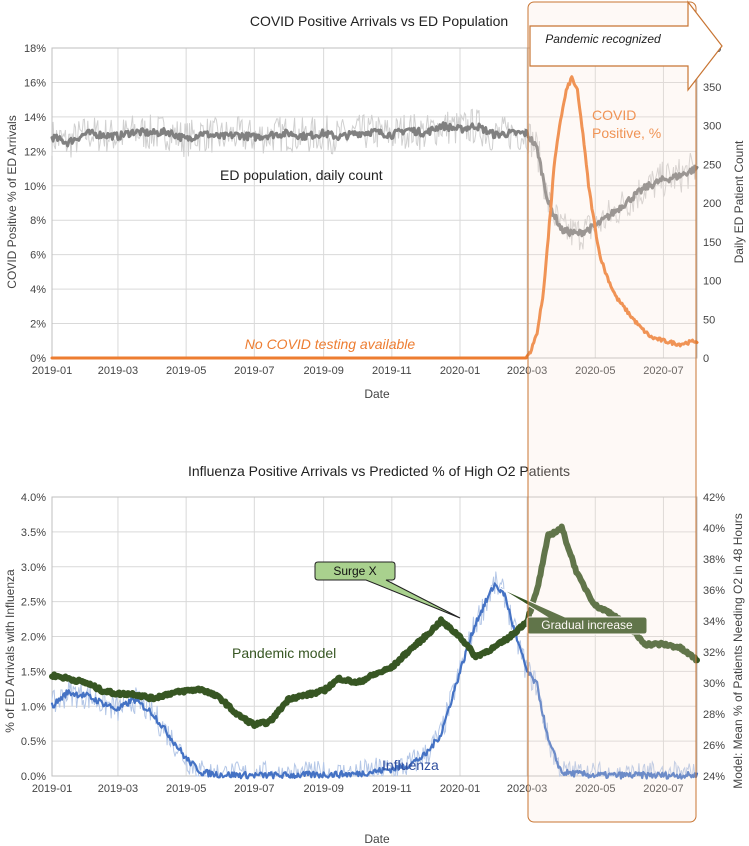 This screenshot has width=749, height=846. Describe the element at coordinates (712, 165) in the screenshot. I see `right-tick-label: 250` at that location.